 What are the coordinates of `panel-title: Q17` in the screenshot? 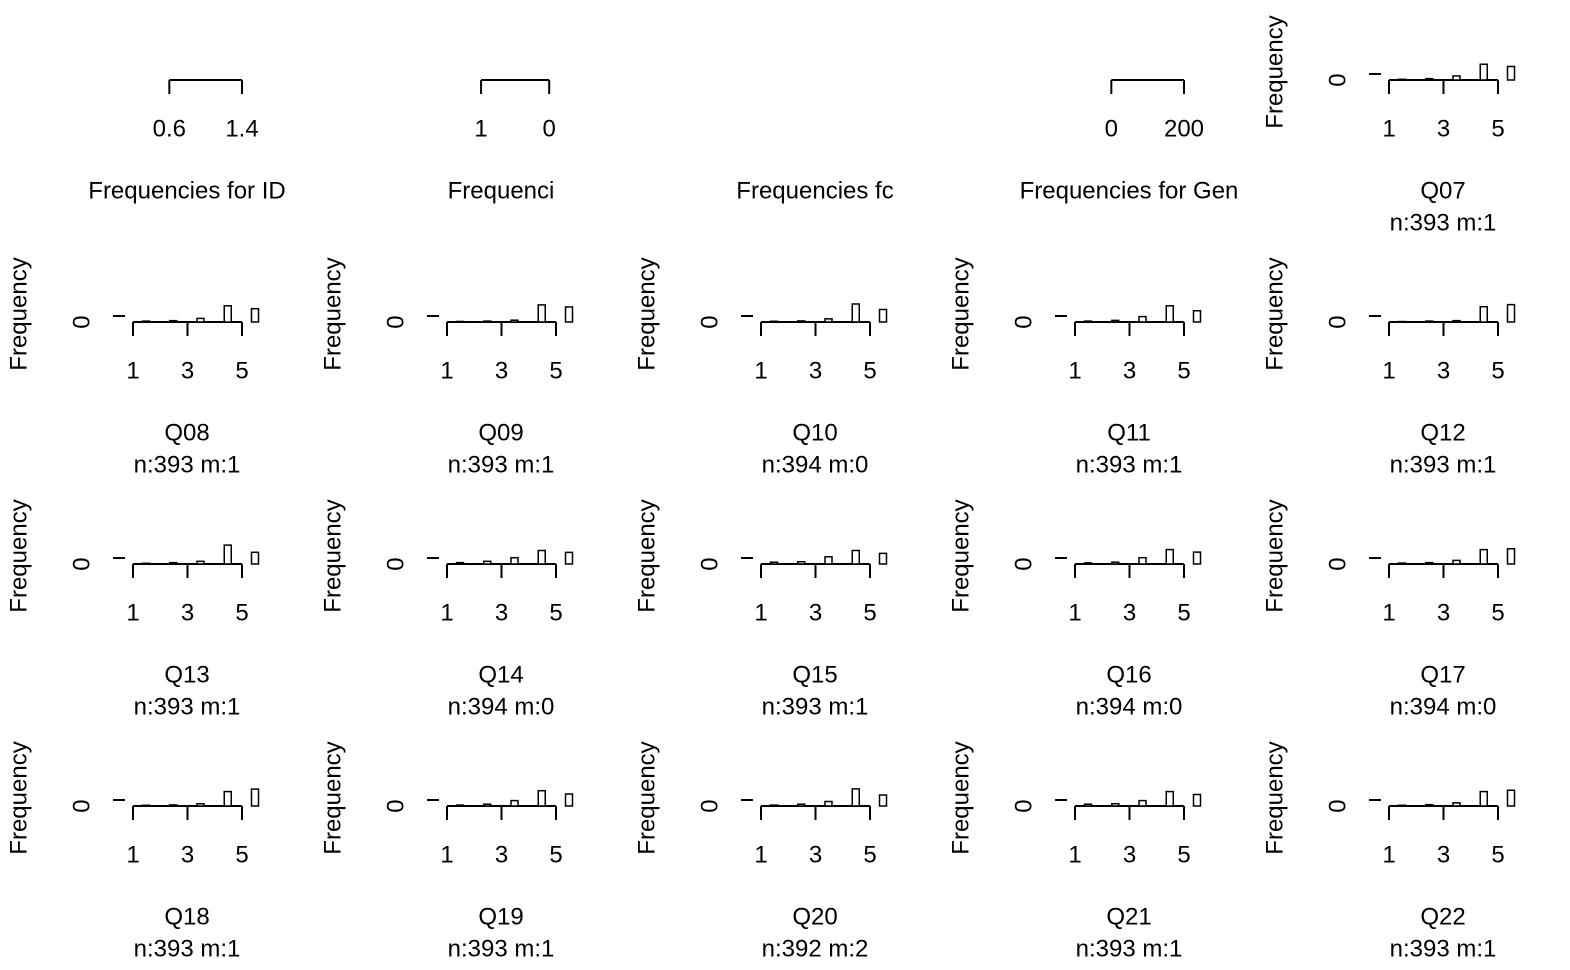 It's located at (1442, 674).